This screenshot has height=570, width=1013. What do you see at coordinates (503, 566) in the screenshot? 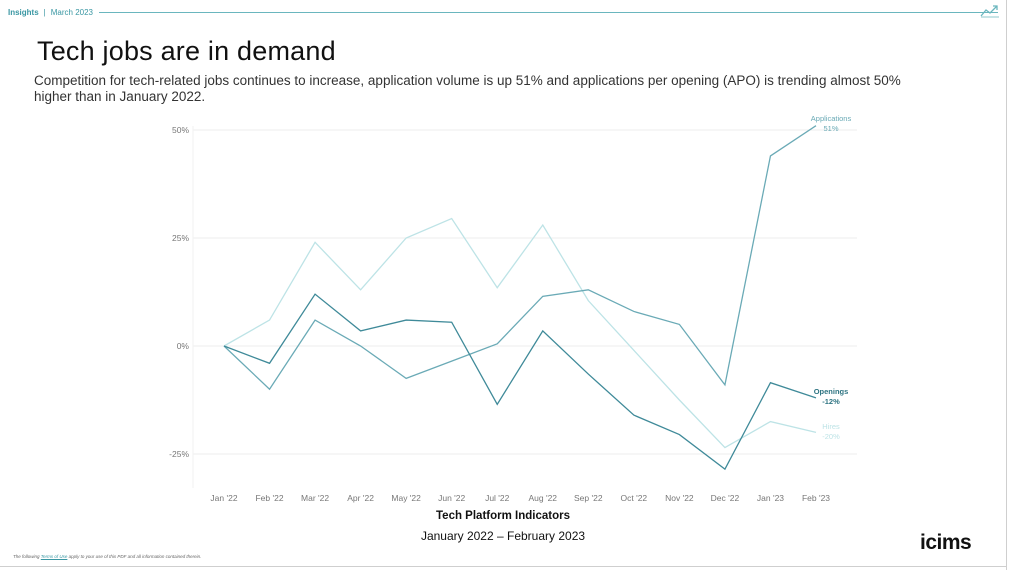
I see `frame-border-bottom` at bounding box center [503, 566].